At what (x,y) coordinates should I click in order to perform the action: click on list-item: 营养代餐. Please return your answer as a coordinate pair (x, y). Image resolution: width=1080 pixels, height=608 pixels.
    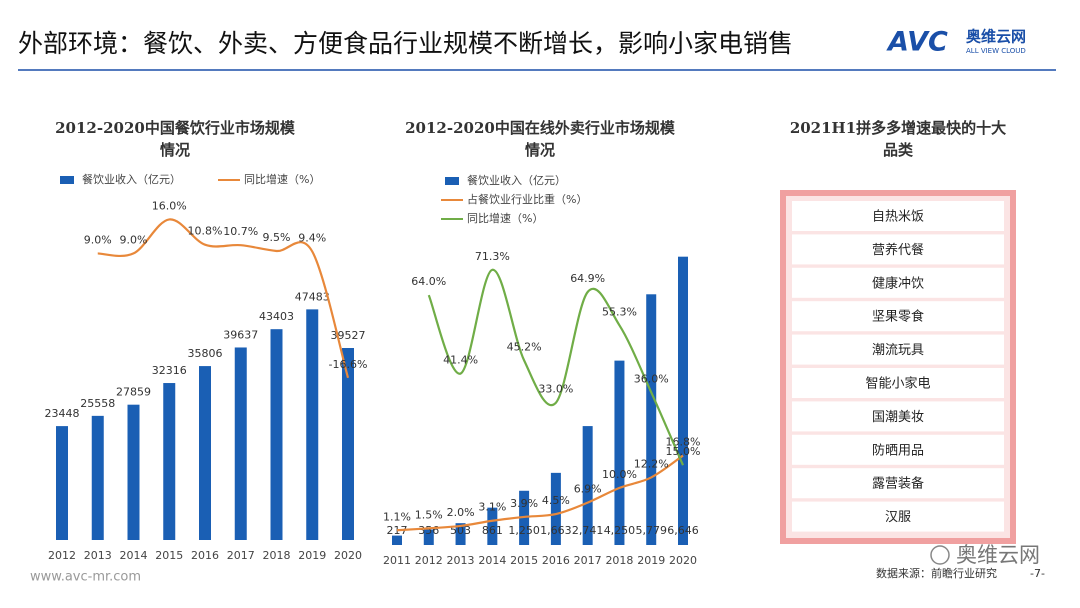
    Looking at the image, I should click on (898, 250).